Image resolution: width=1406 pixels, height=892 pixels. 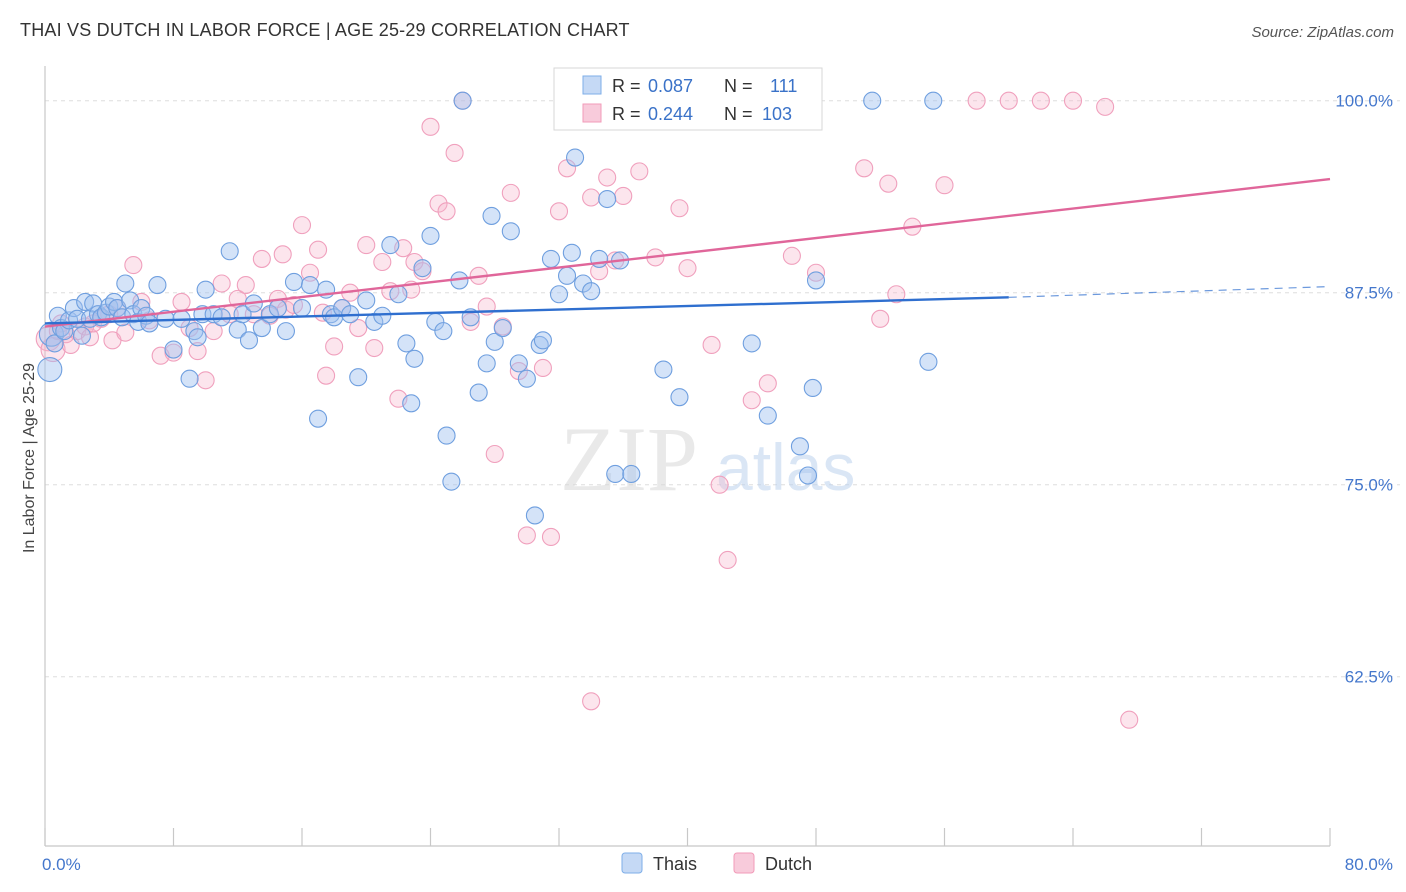 What do you see at coordinates (626, 114) in the screenshot?
I see `dutch-r-label: R =` at bounding box center [626, 114].